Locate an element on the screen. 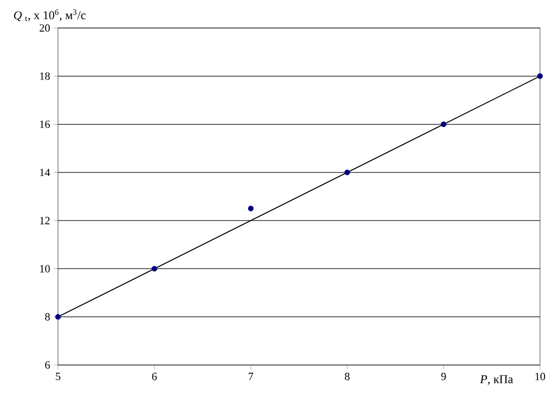 The height and width of the screenshot is (400, 550). y-tick-label: 18 is located at coordinates (45, 76).